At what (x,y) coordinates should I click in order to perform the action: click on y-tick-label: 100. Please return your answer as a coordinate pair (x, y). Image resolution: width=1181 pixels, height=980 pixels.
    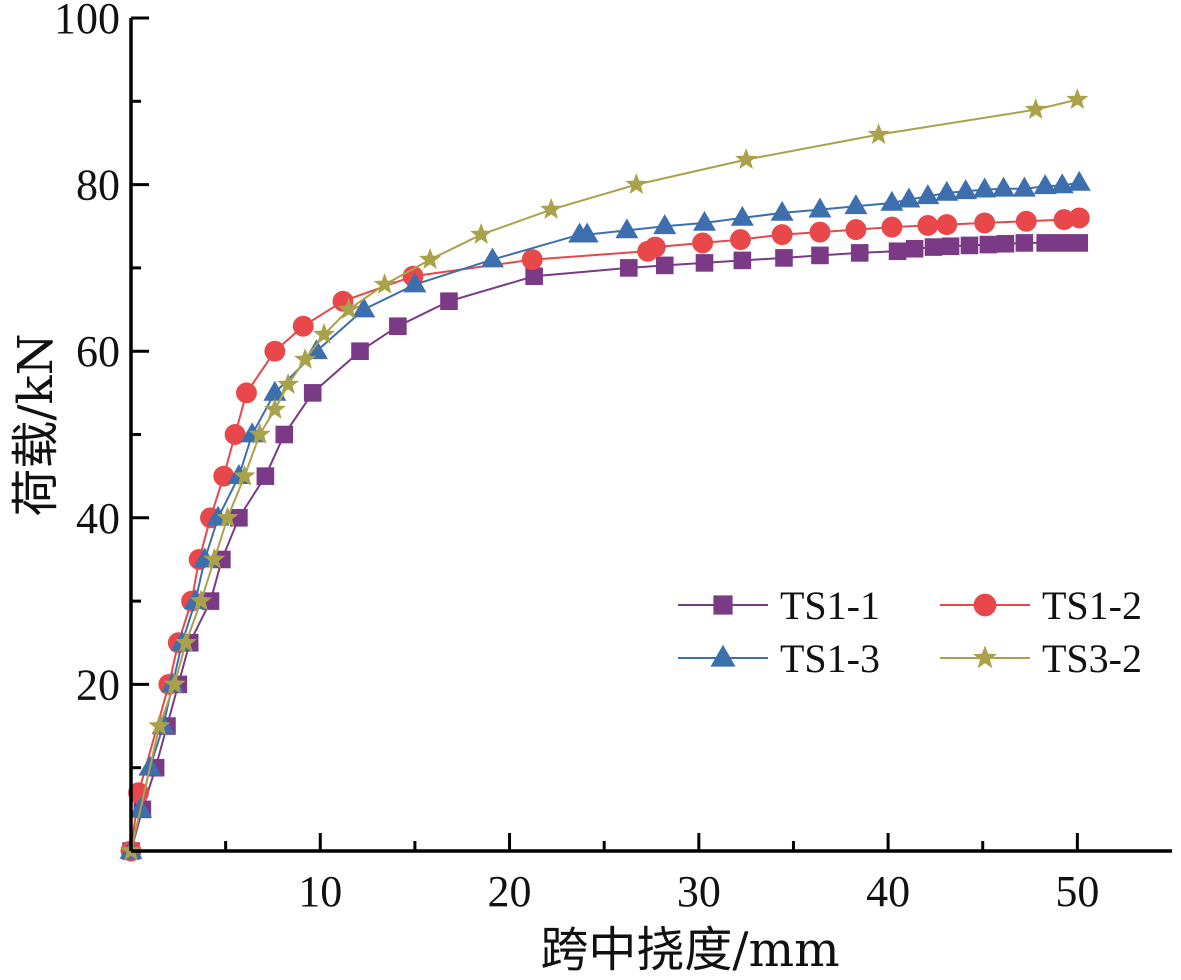
    Looking at the image, I should click on (87, 21).